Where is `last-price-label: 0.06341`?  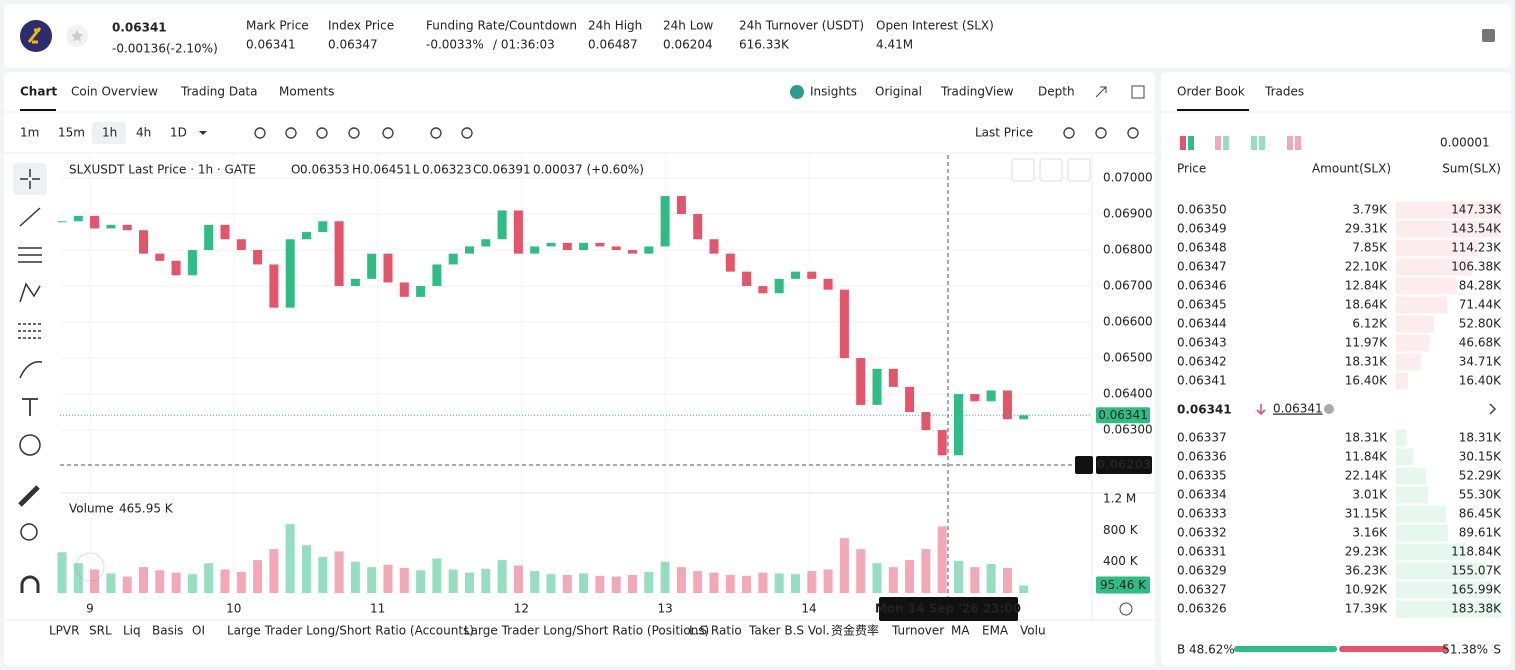 last-price-label: 0.06341 is located at coordinates (1123, 415).